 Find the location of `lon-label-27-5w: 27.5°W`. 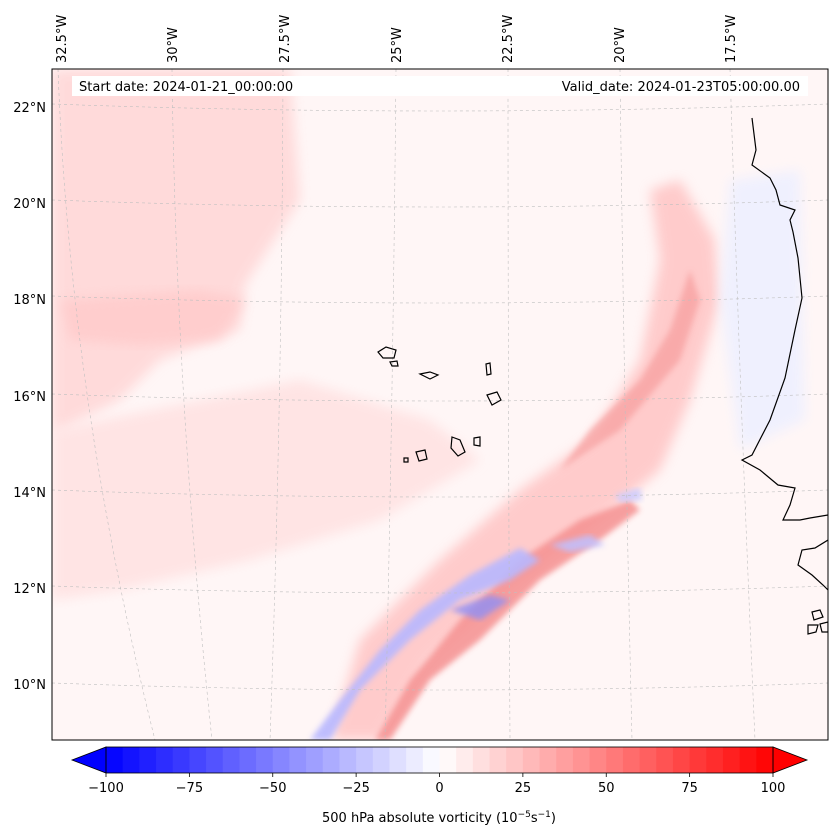

lon-label-27-5w: 27.5°W is located at coordinates (285, 39).